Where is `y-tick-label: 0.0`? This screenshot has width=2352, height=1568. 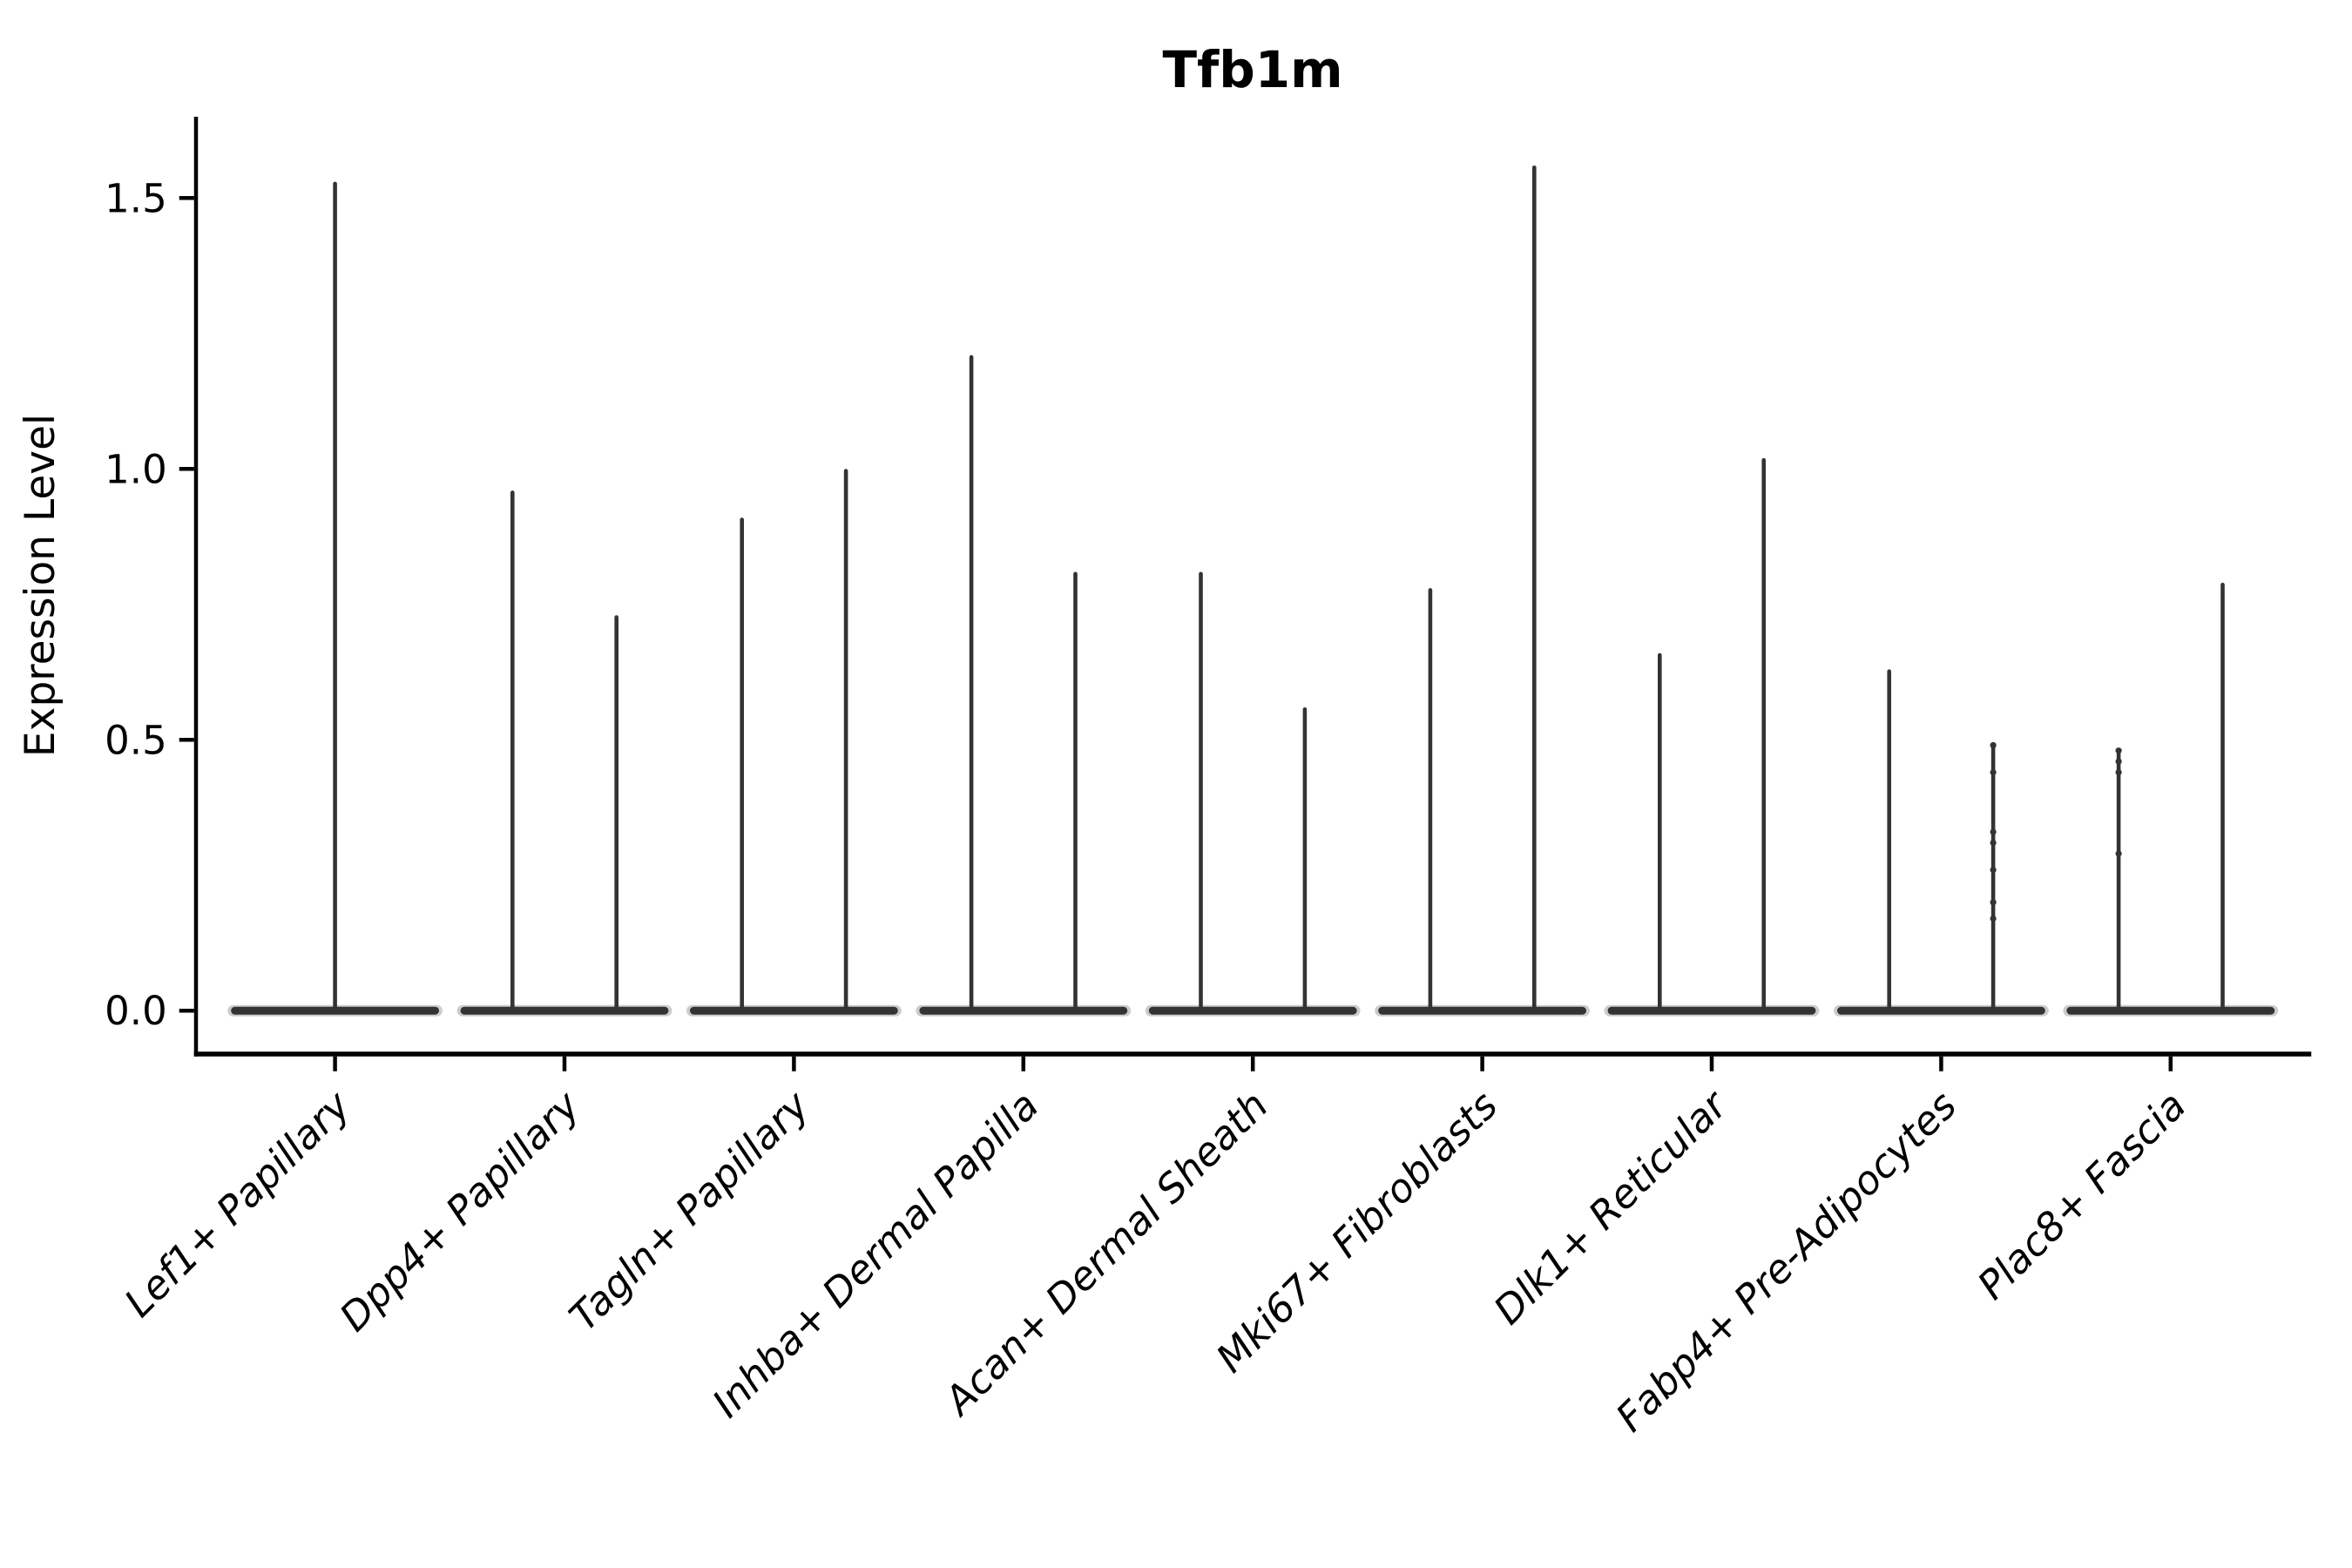
y-tick-label: 0.0 is located at coordinates (136, 1011).